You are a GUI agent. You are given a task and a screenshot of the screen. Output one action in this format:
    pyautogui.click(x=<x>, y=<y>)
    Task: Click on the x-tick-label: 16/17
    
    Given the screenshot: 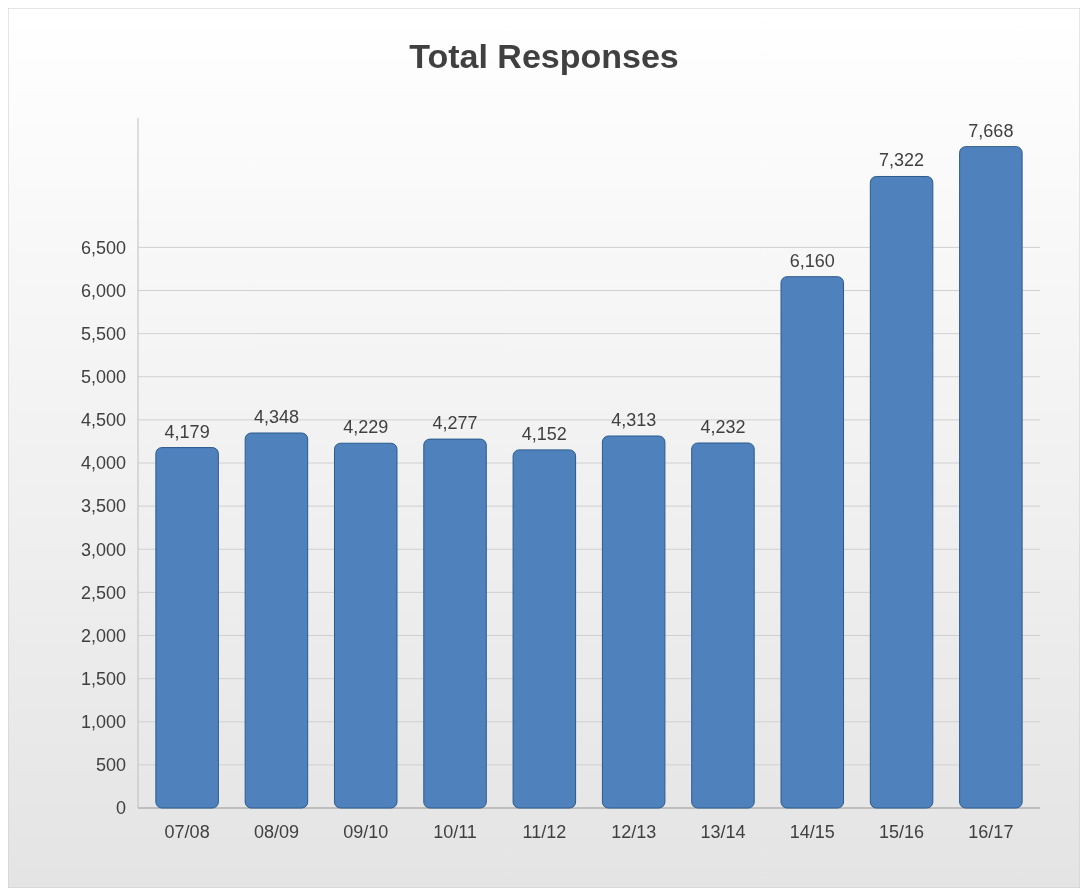 What is the action you would take?
    pyautogui.click(x=991, y=832)
    